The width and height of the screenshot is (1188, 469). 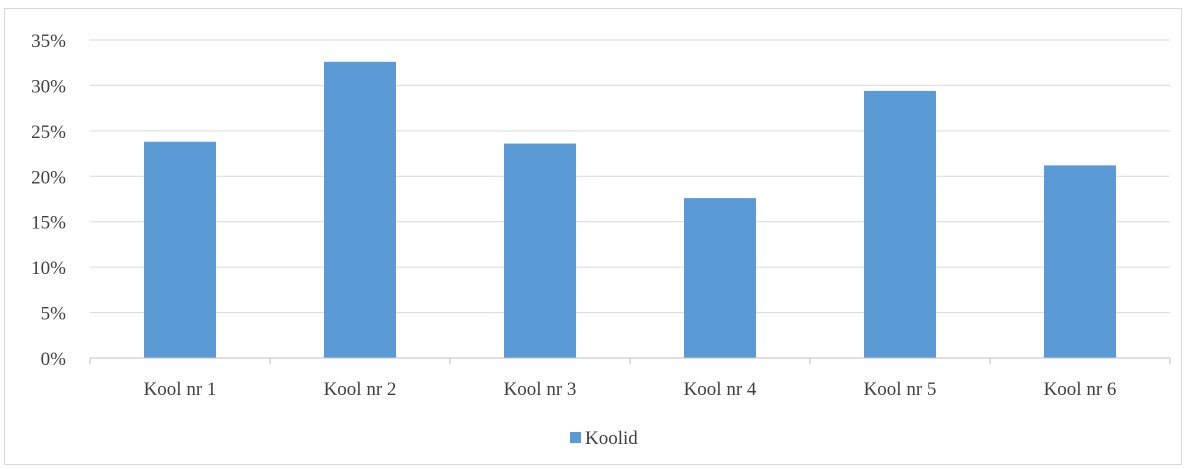 I want to click on legend: Koolid, so click(x=604, y=438).